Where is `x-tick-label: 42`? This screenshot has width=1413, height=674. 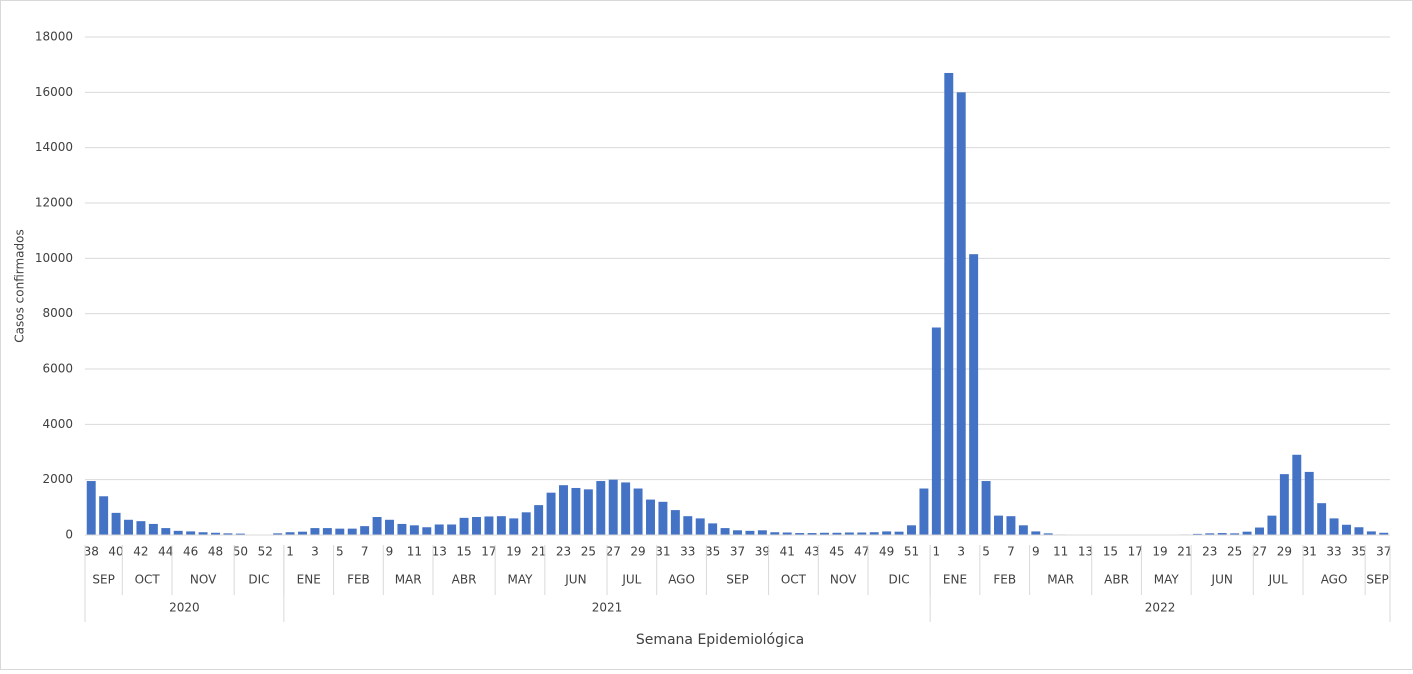 x-tick-label: 42 is located at coordinates (140, 552).